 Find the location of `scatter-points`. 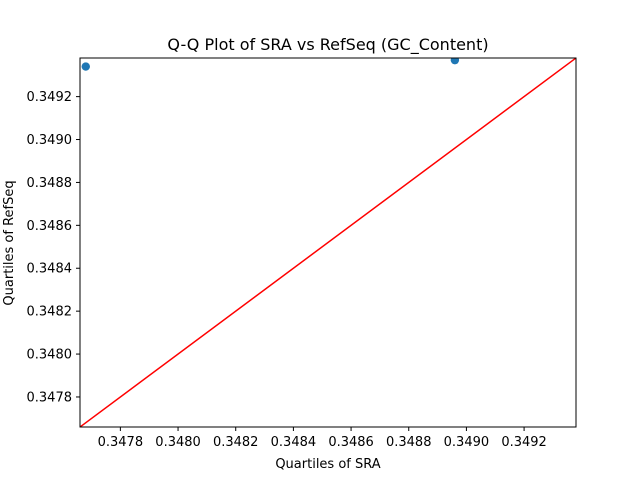

scatter-points is located at coordinates (270, 64).